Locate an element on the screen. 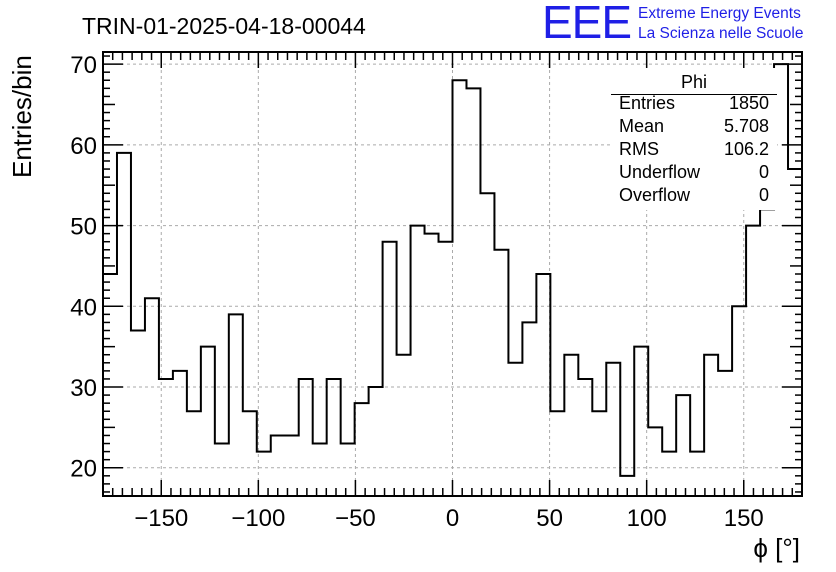 The width and height of the screenshot is (836, 572). stats-value: 106.2 is located at coordinates (746, 149).